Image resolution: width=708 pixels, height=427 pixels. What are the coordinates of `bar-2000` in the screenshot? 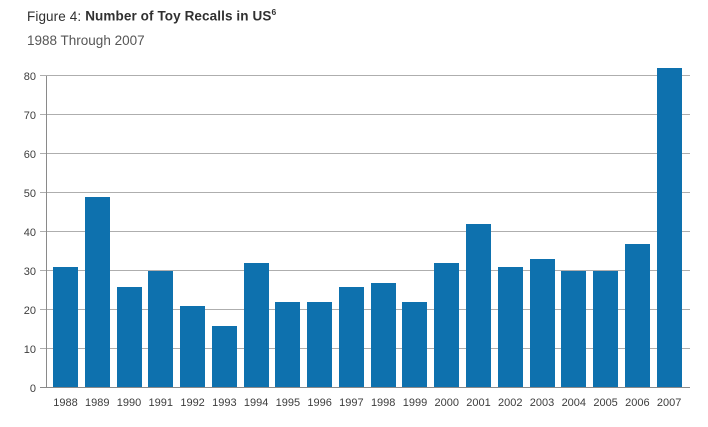 It's located at (447, 325).